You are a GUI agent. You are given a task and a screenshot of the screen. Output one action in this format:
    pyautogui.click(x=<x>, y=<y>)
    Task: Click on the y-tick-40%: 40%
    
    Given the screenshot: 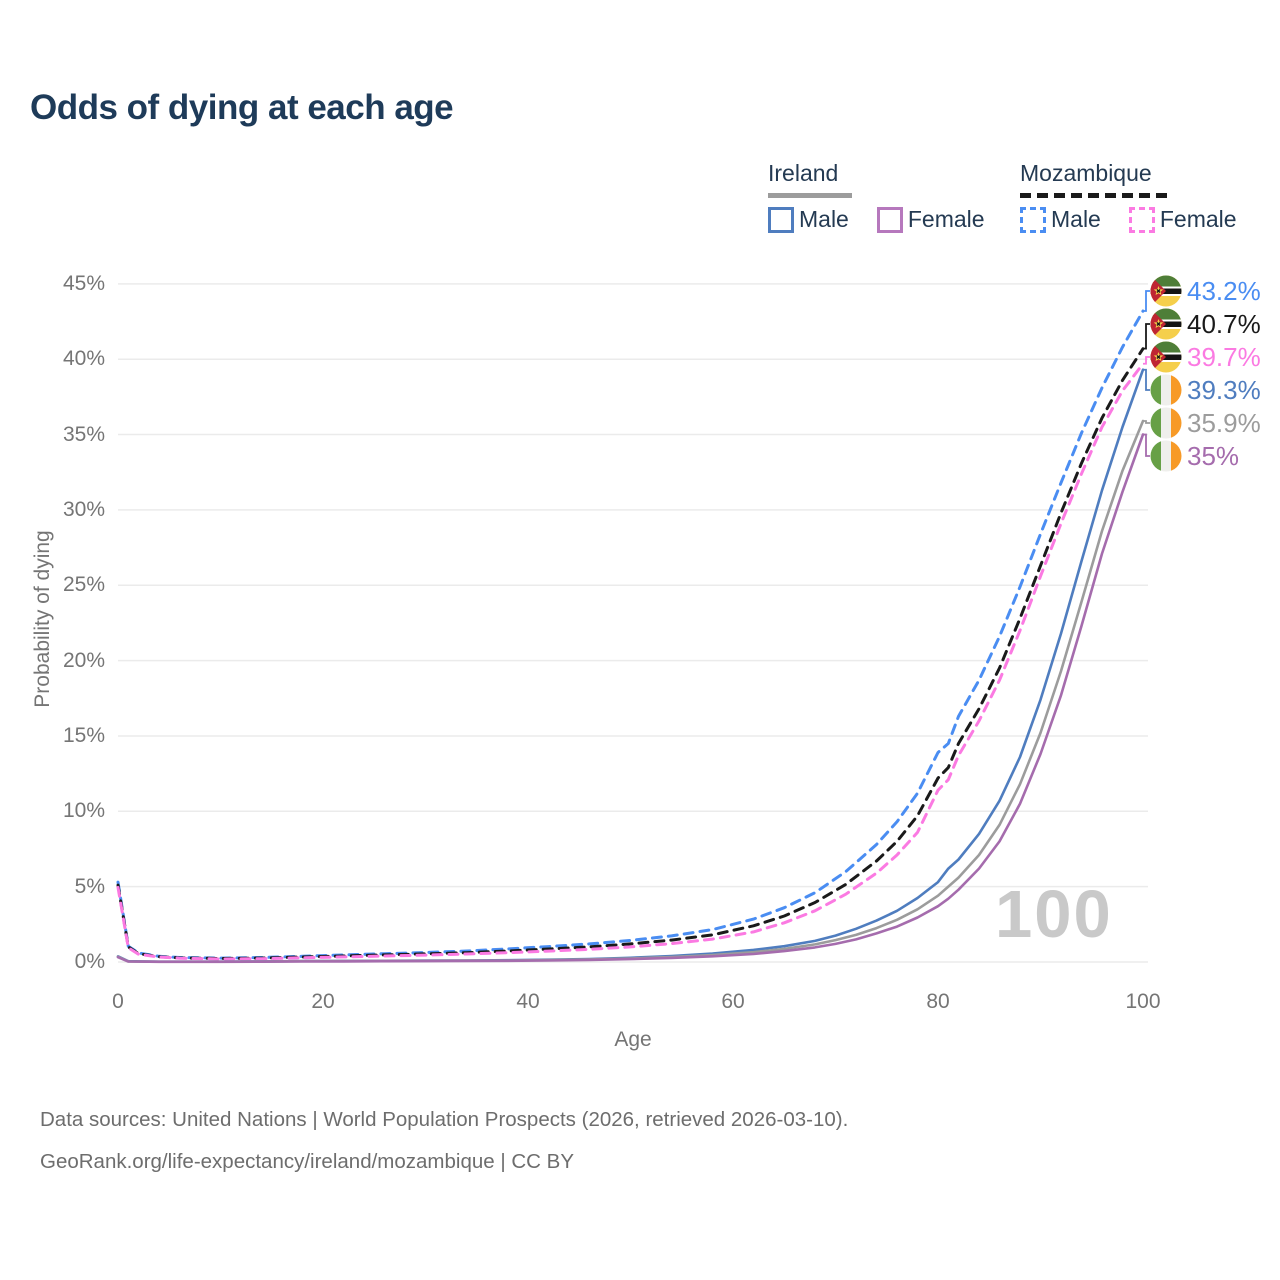 What is the action you would take?
    pyautogui.click(x=83, y=359)
    